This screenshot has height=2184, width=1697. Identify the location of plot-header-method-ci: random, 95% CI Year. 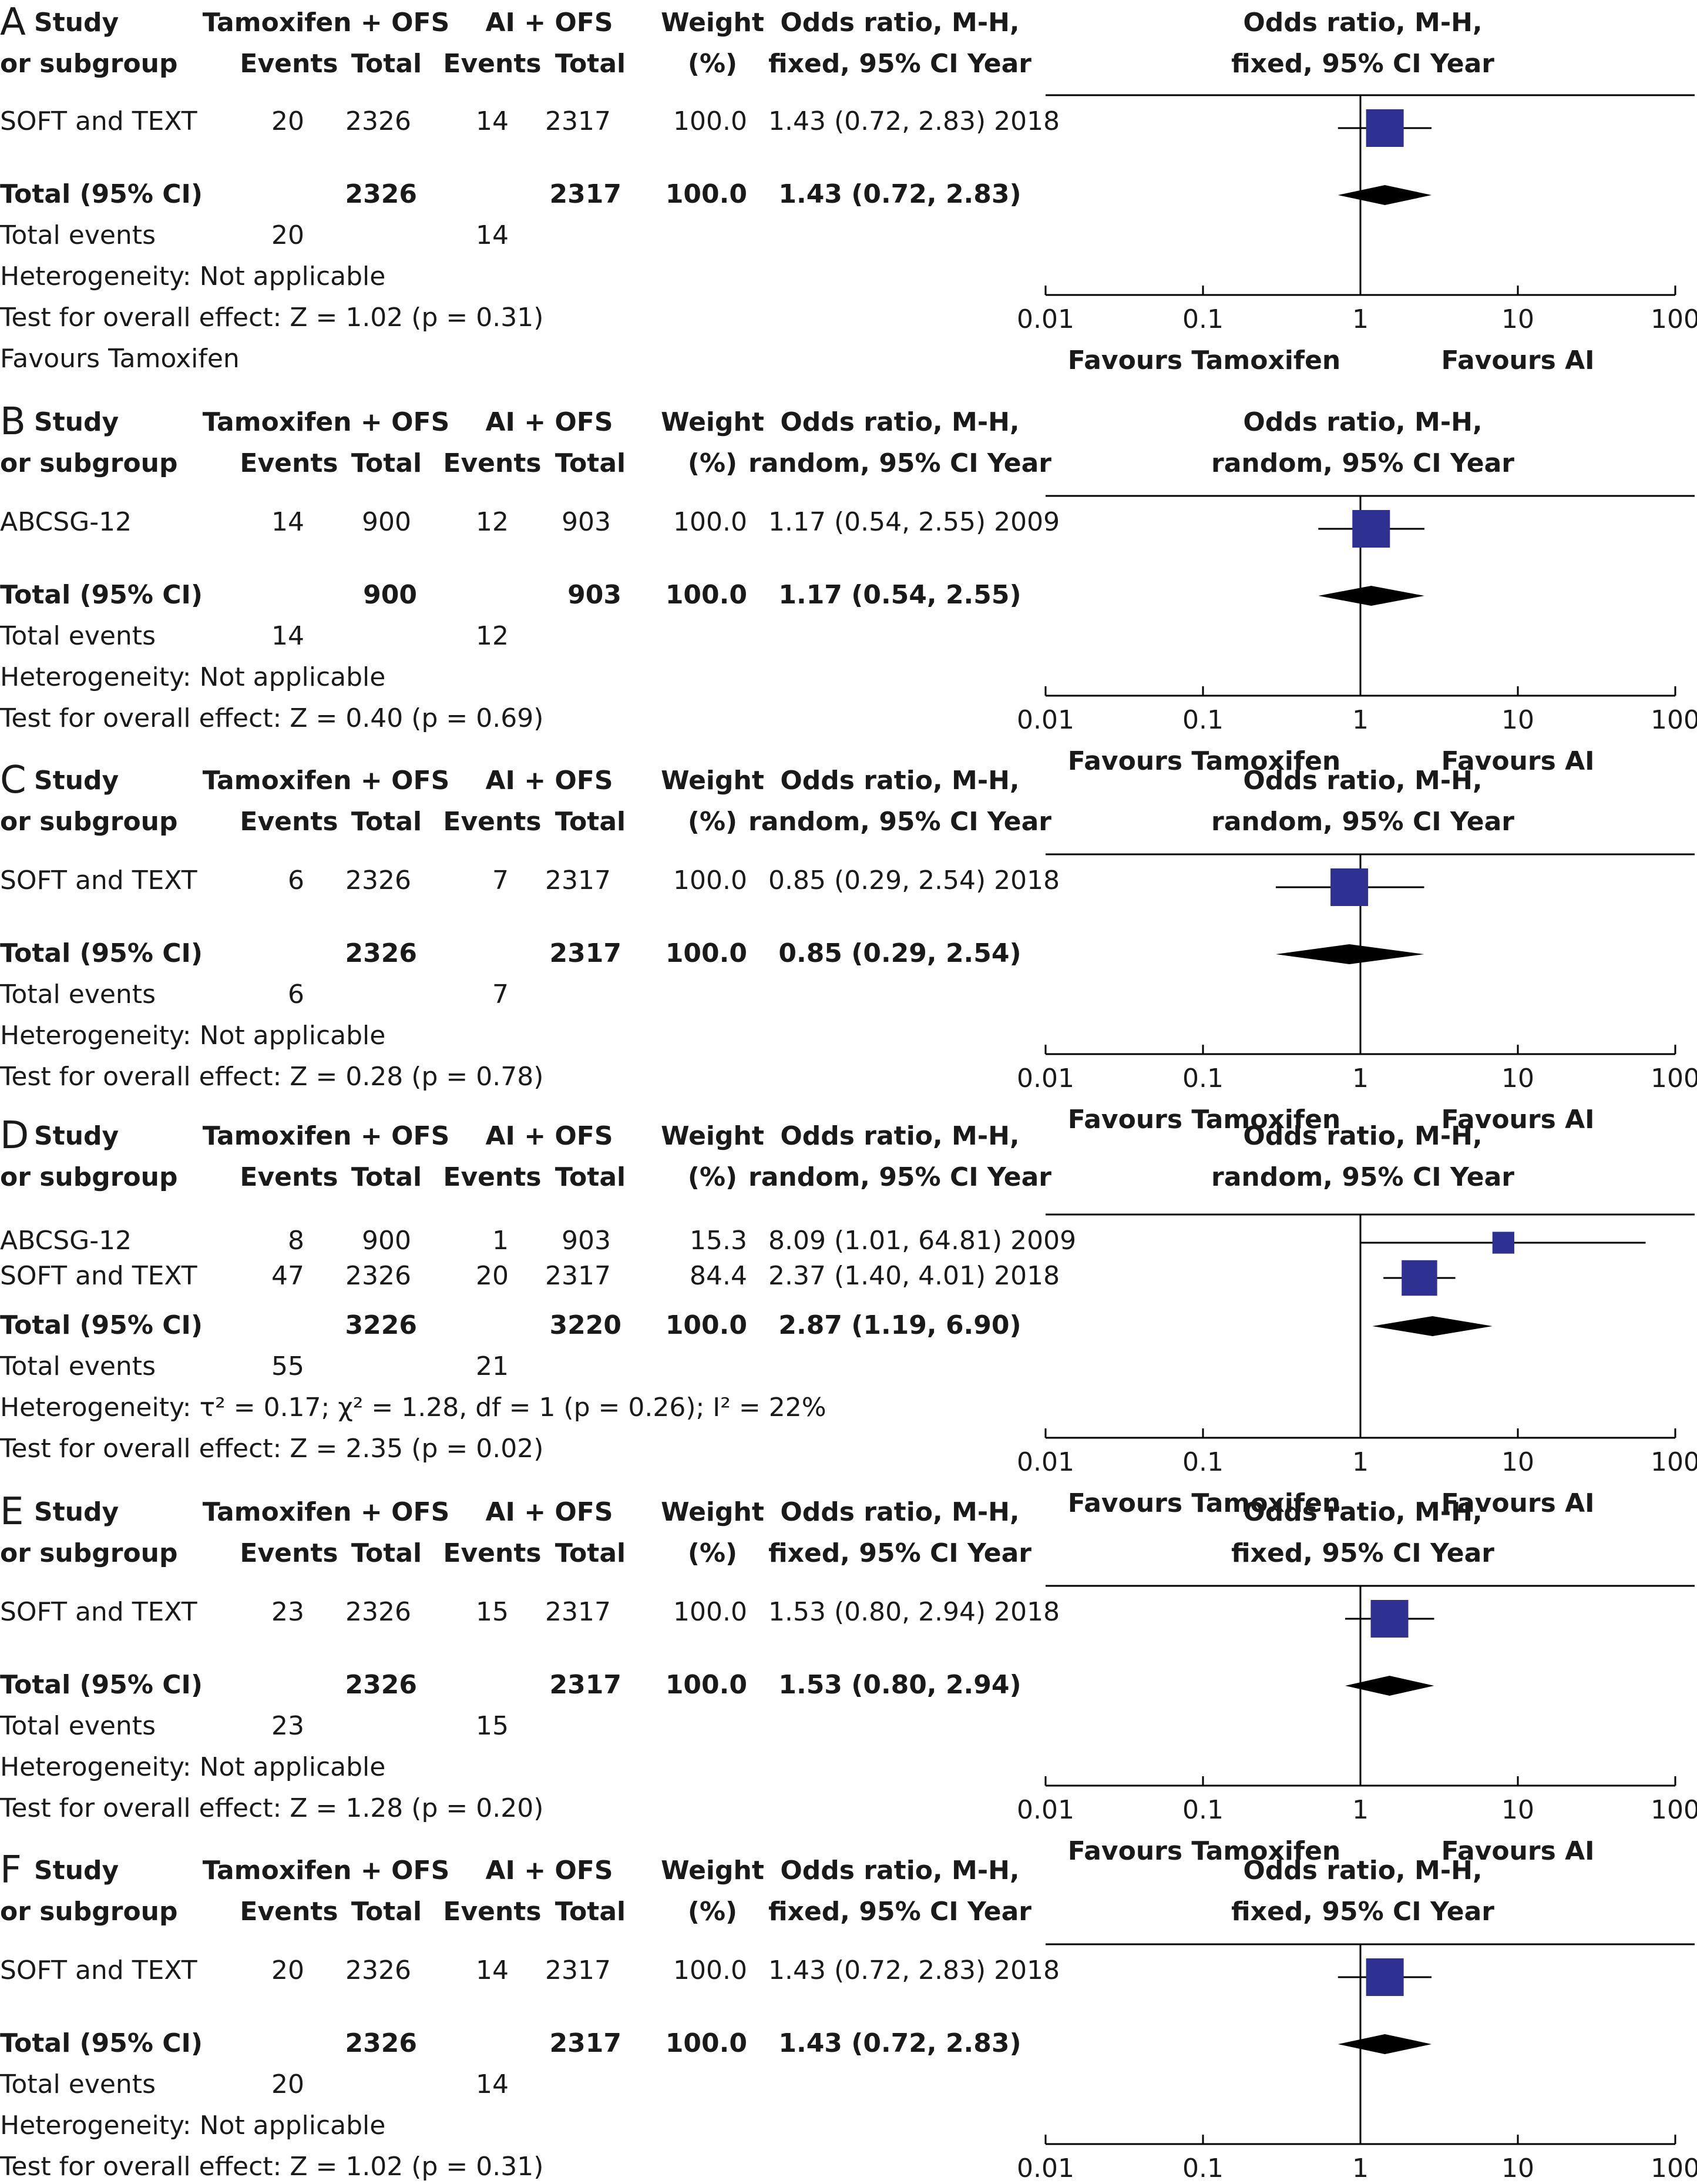
(1362, 463).